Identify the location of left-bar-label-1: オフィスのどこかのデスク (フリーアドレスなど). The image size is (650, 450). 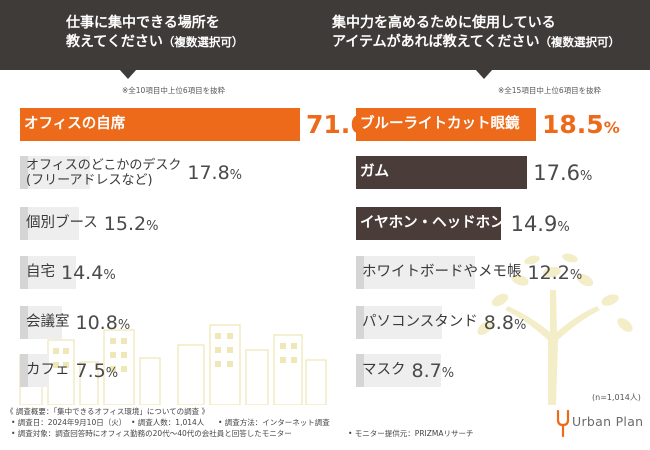
(103, 173).